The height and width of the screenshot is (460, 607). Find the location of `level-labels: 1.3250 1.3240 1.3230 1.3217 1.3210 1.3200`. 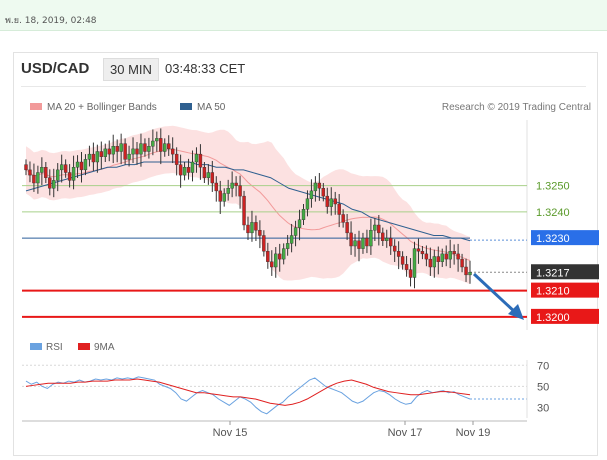

level-labels: 1.3250 1.3240 1.3230 1.3217 1.3210 1.3200 is located at coordinates (565, 252).